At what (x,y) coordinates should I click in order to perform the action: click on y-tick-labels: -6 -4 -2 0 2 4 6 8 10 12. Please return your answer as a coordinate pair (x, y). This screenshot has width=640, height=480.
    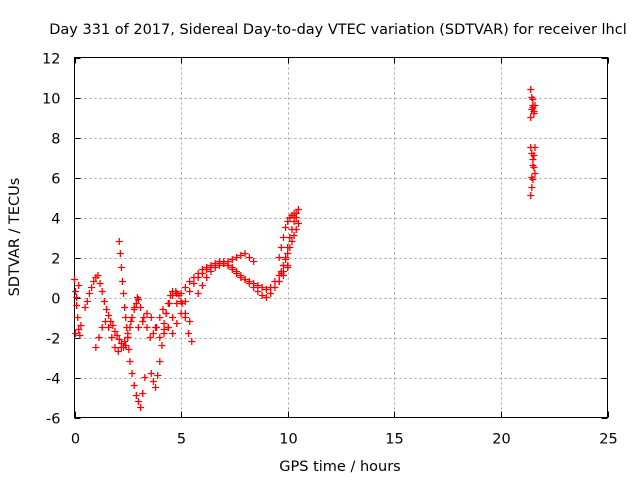
    Looking at the image, I should click on (51, 240).